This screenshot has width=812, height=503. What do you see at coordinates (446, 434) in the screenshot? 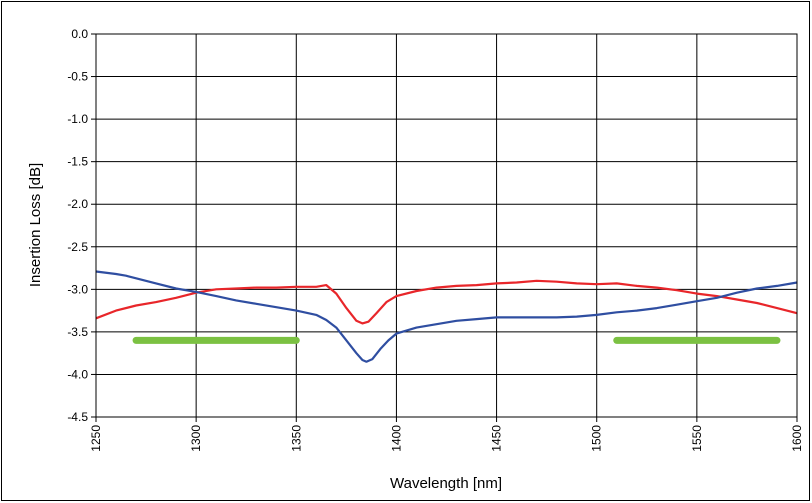
I see `x-axis-ticks: 1250 1300 1350 1400 1450 1500 1550 1600` at bounding box center [446, 434].